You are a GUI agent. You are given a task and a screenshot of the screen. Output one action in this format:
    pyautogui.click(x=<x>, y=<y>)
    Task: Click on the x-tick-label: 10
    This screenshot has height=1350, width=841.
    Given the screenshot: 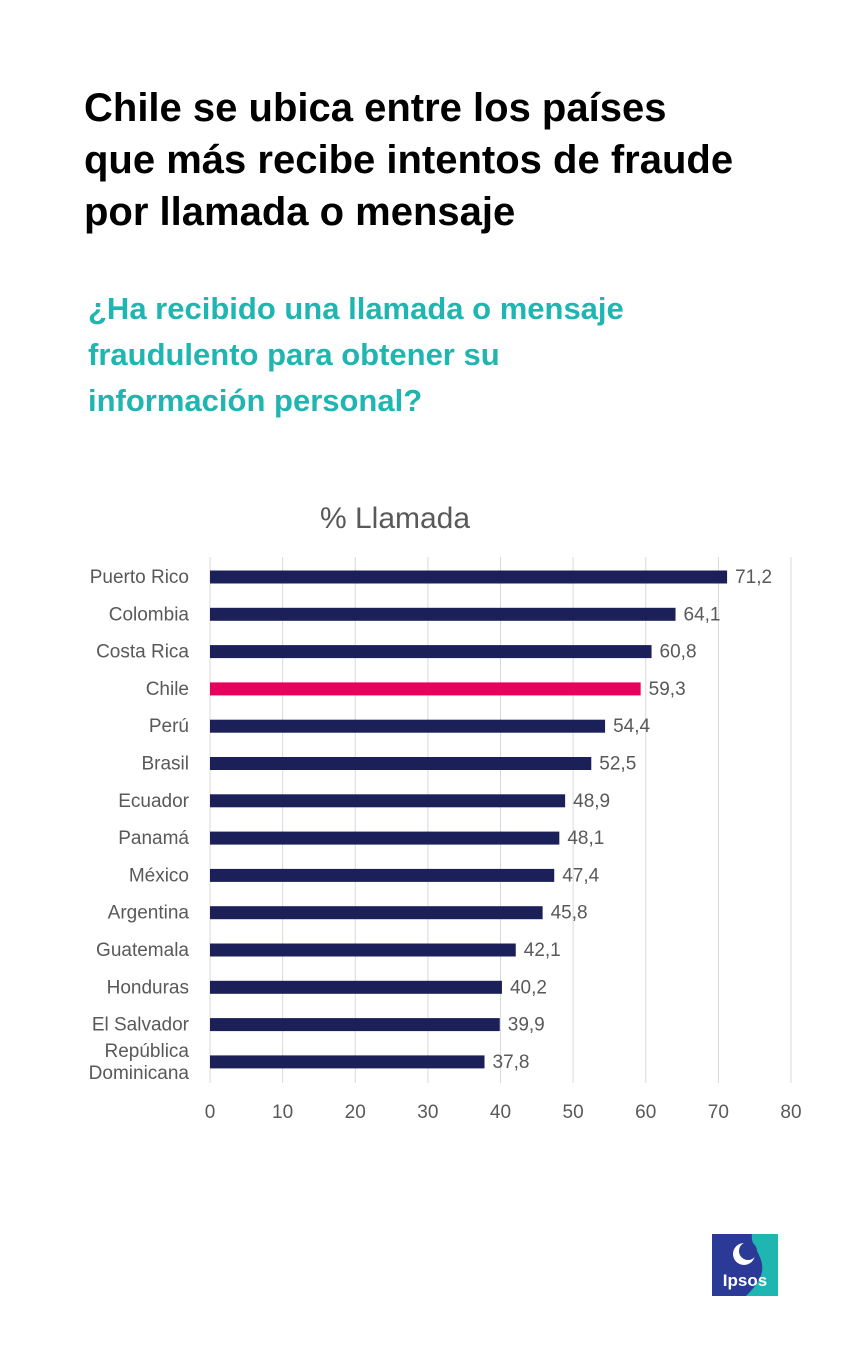 What is the action you would take?
    pyautogui.click(x=282, y=1112)
    